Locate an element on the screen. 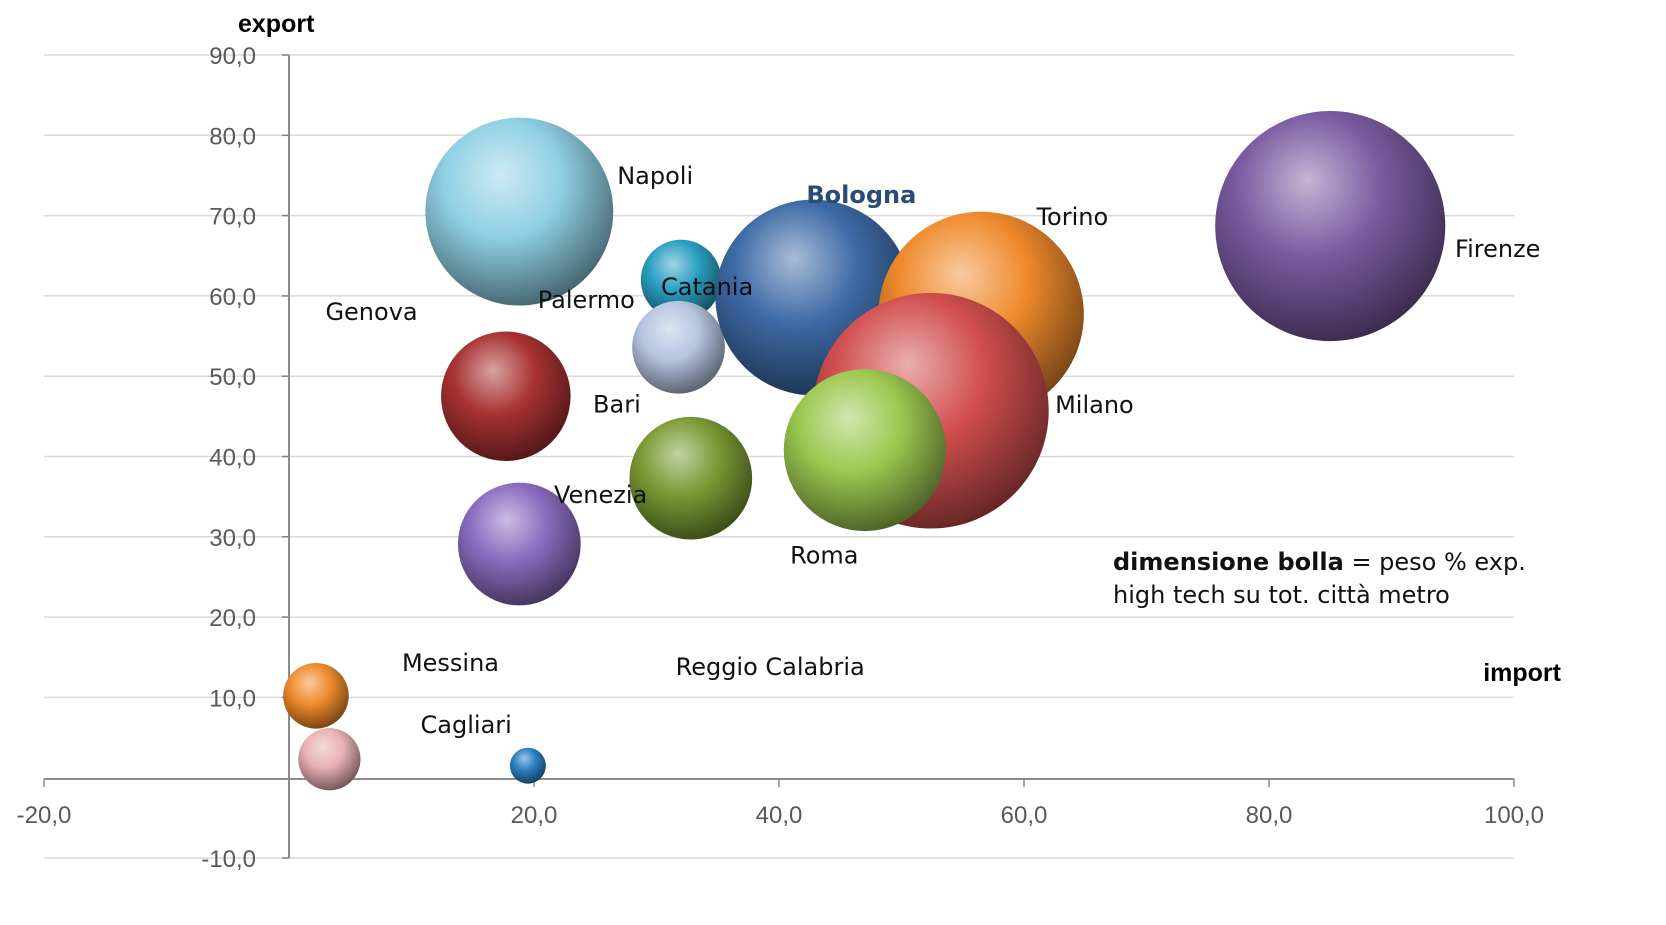  label-genova: Genova is located at coordinates (371, 312).